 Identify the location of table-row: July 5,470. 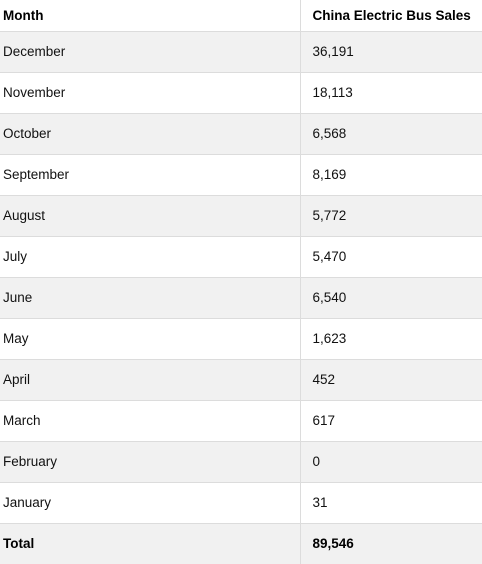
(241, 256).